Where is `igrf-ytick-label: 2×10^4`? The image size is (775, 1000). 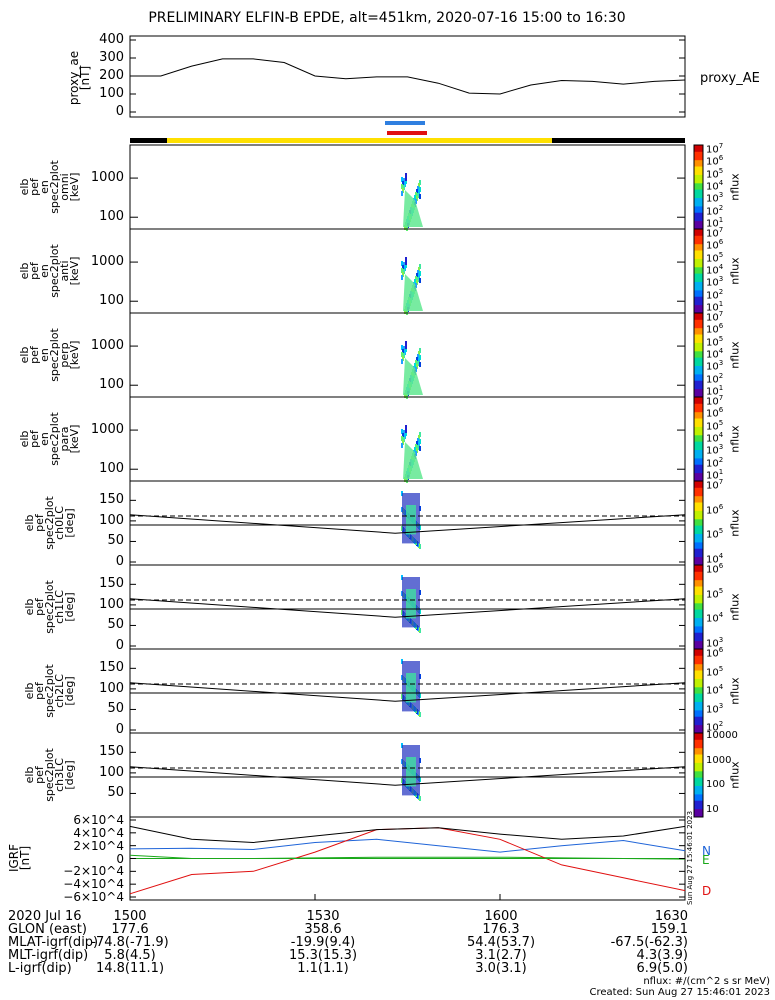
igrf-ytick-label: 2×10^4 is located at coordinates (98, 845).